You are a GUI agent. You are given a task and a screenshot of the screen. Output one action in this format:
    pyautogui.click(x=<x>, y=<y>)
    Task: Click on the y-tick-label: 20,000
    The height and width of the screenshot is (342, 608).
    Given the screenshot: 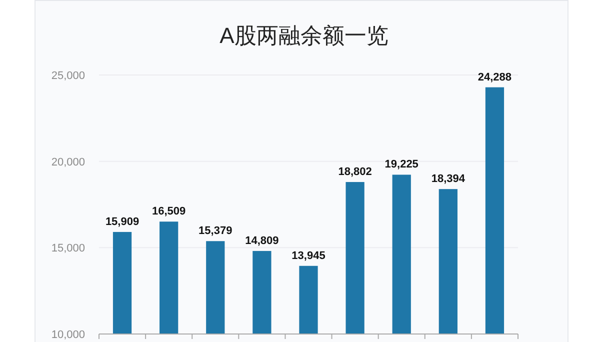 What is the action you would take?
    pyautogui.click(x=68, y=162)
    